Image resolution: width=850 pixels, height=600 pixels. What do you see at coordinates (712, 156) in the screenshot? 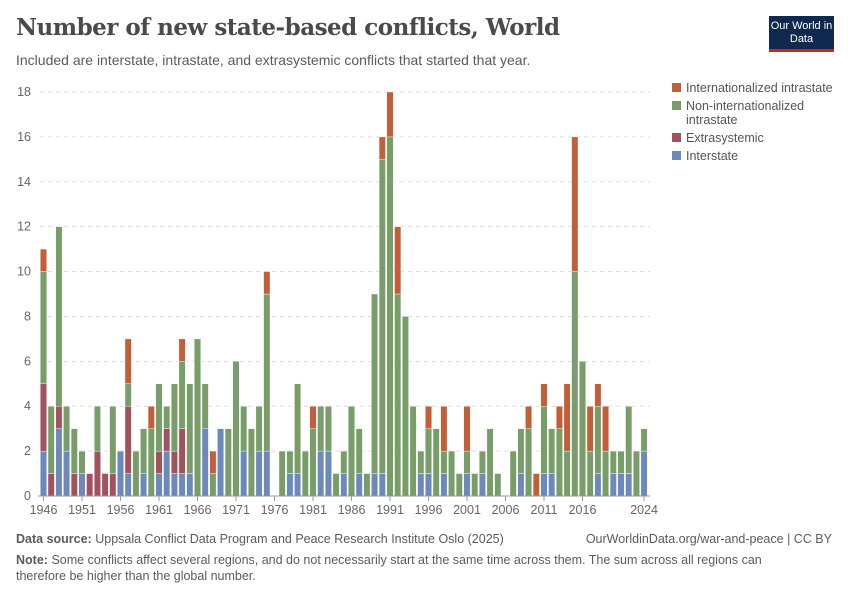
I see `legend-label: Interstate` at bounding box center [712, 156].